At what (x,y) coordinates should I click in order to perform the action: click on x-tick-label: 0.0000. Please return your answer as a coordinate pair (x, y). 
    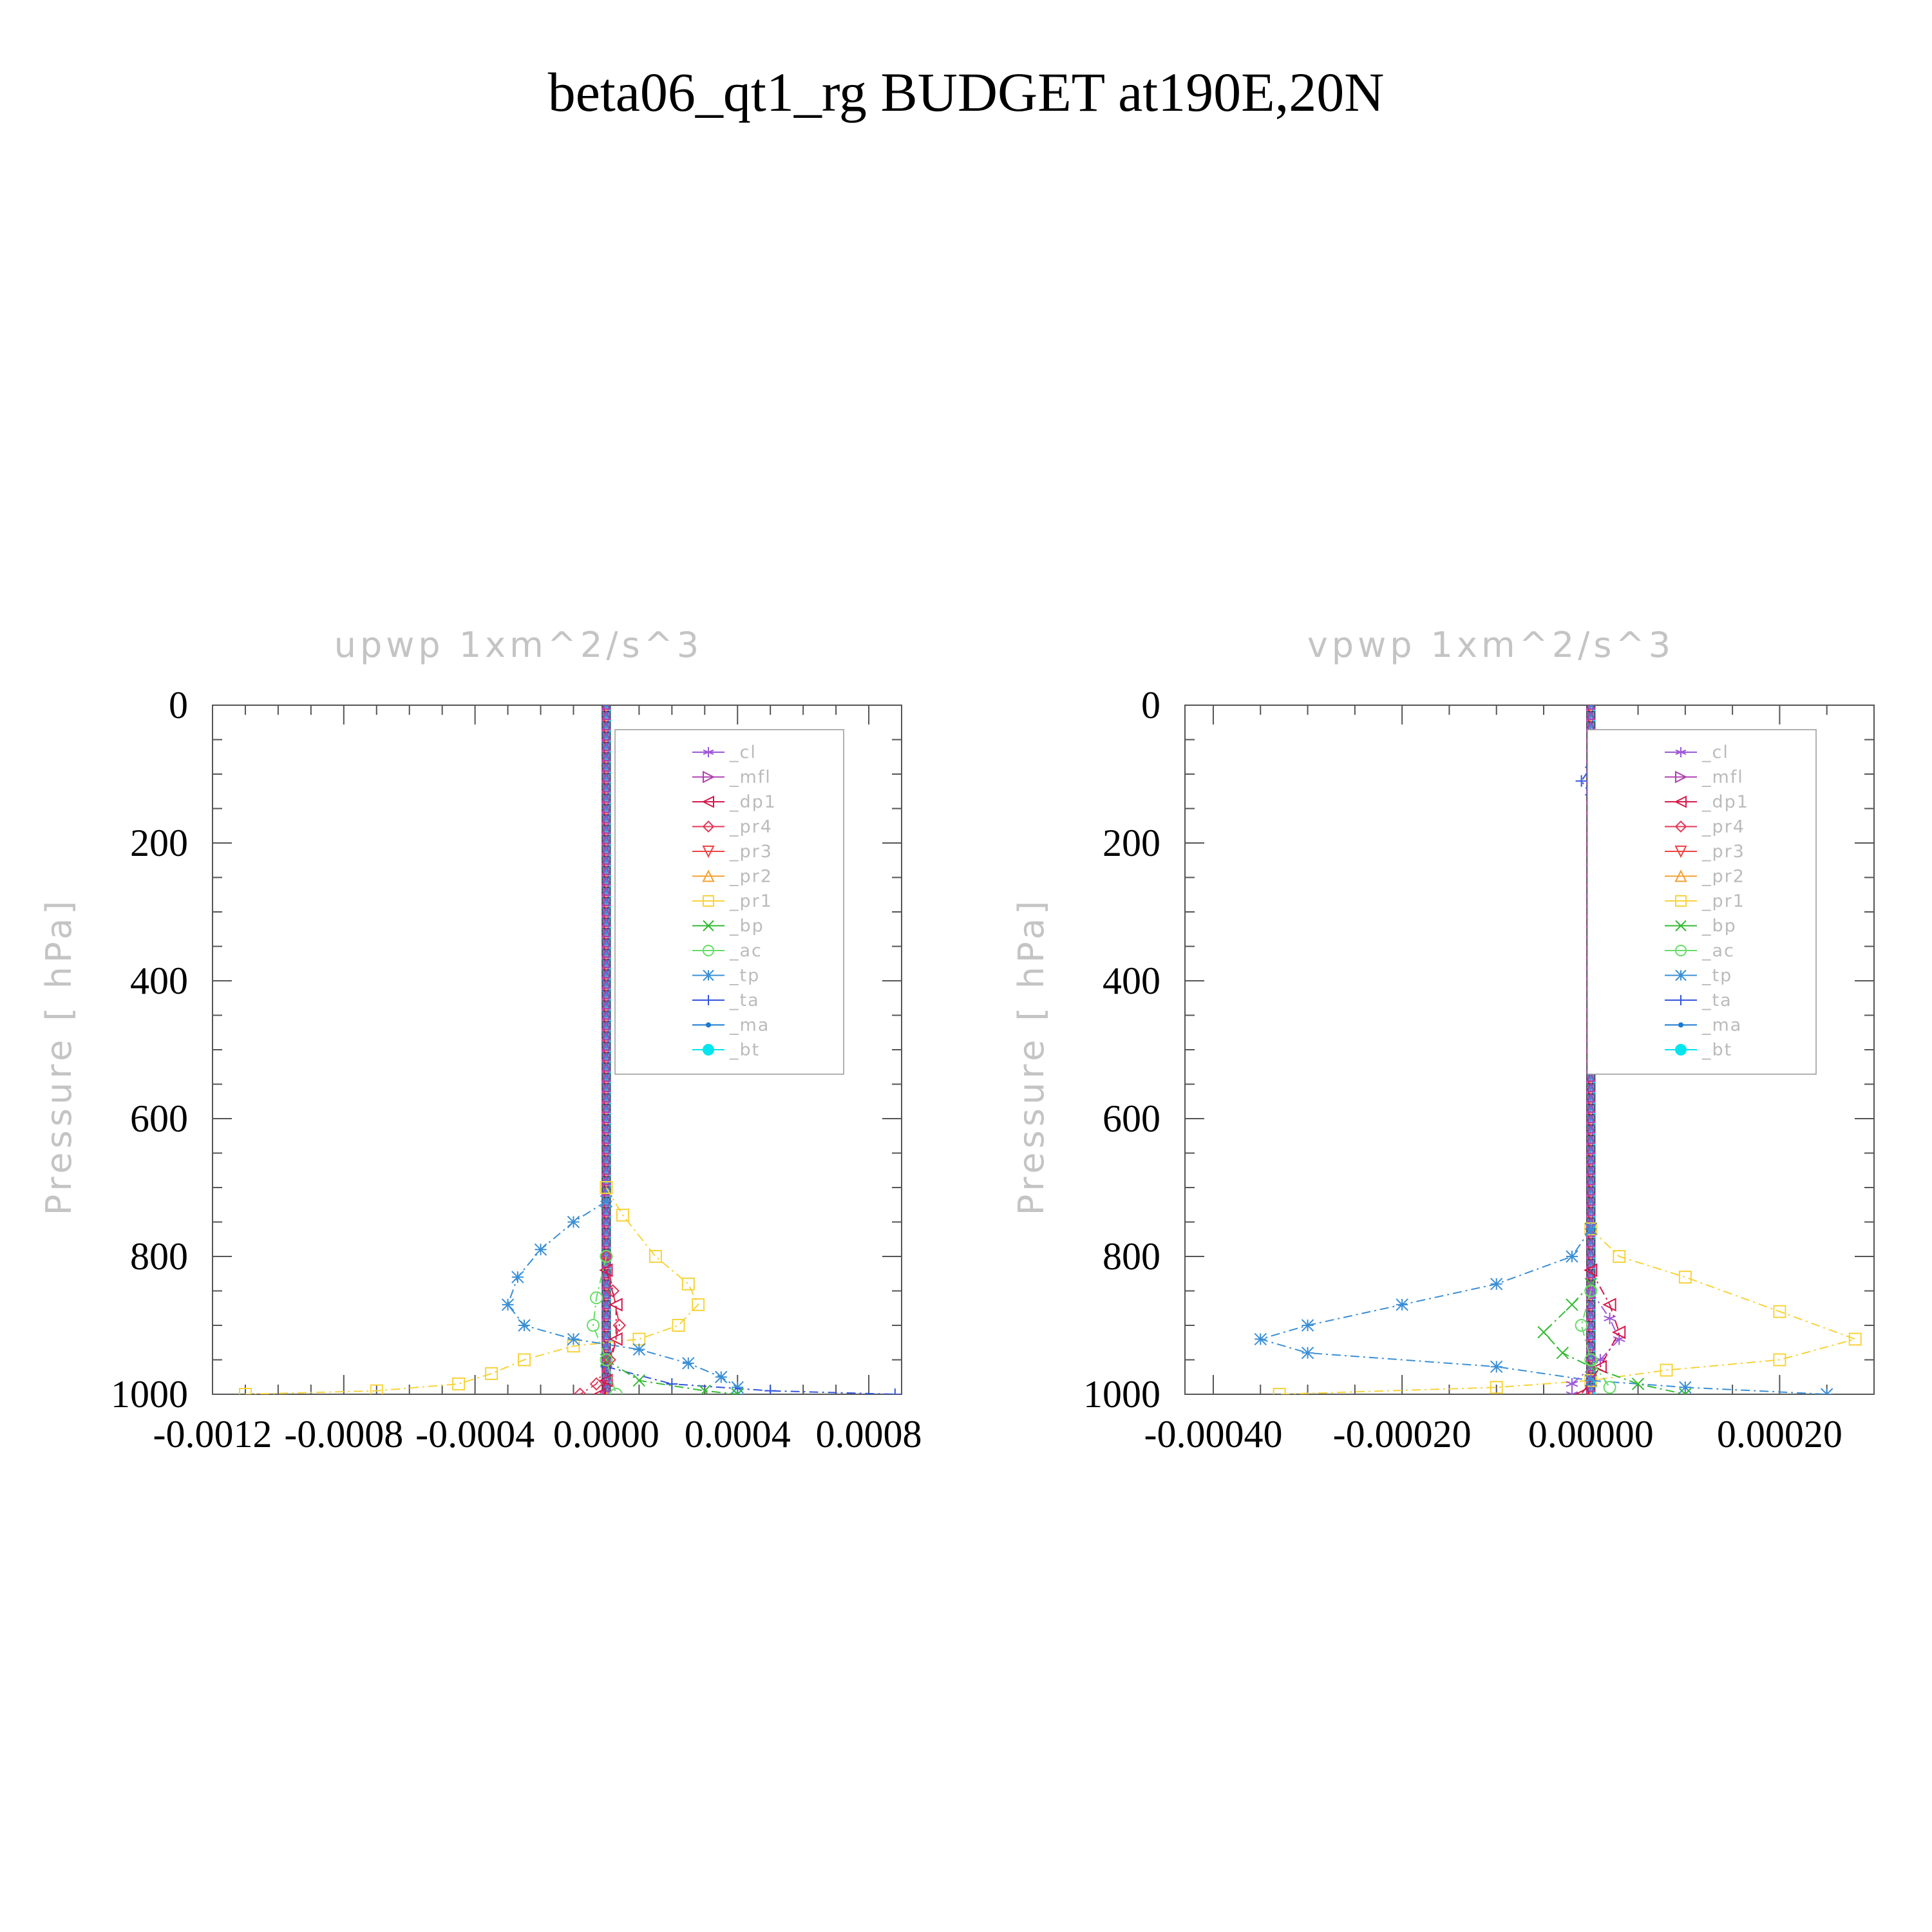
    Looking at the image, I should click on (606, 1434).